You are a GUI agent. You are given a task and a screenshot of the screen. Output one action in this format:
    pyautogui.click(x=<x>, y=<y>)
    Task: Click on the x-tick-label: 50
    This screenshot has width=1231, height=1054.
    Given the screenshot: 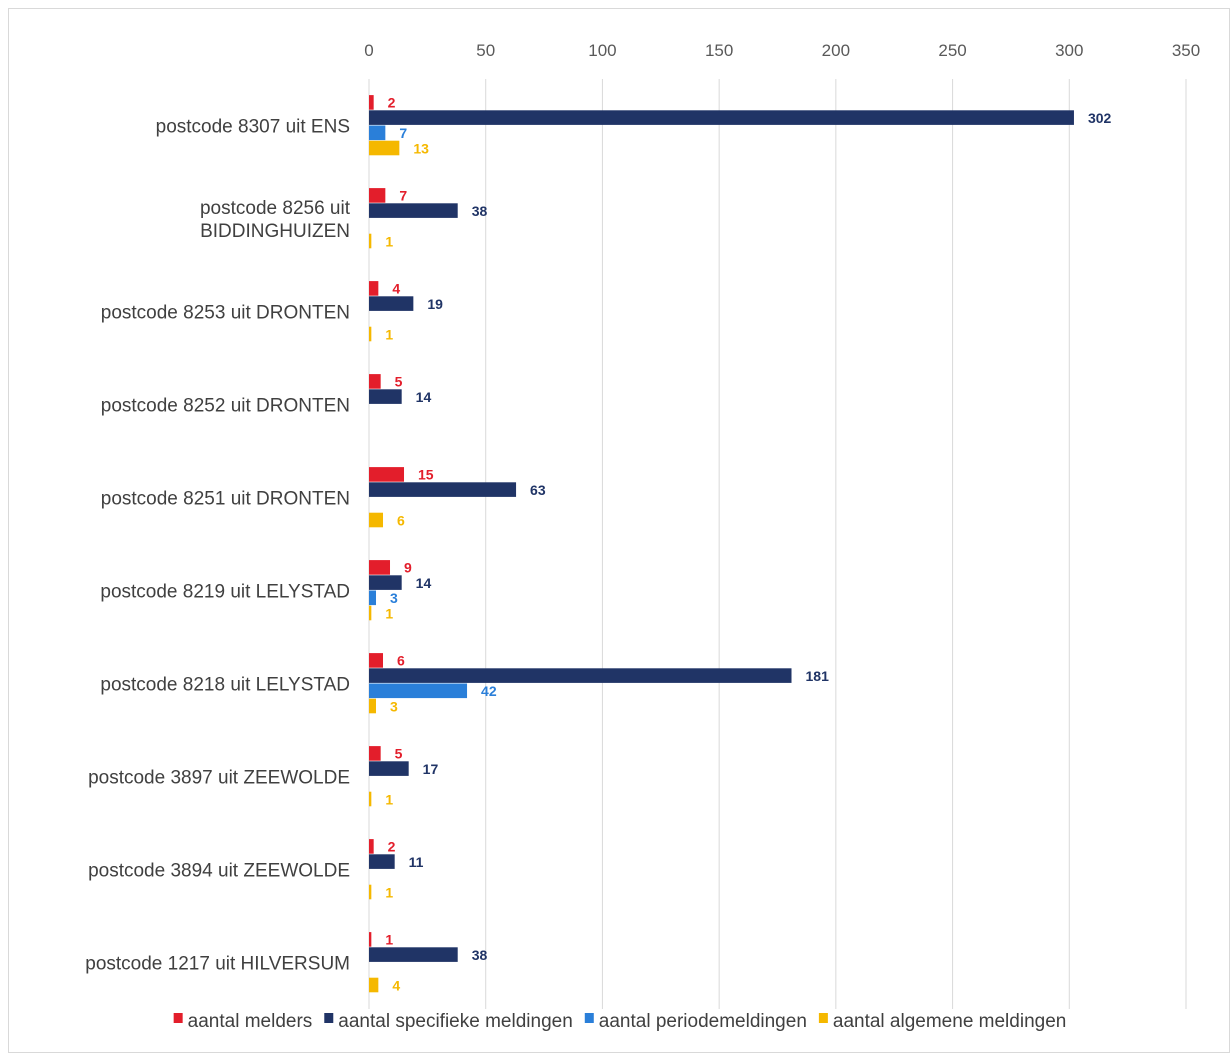 What is the action you would take?
    pyautogui.click(x=485, y=50)
    